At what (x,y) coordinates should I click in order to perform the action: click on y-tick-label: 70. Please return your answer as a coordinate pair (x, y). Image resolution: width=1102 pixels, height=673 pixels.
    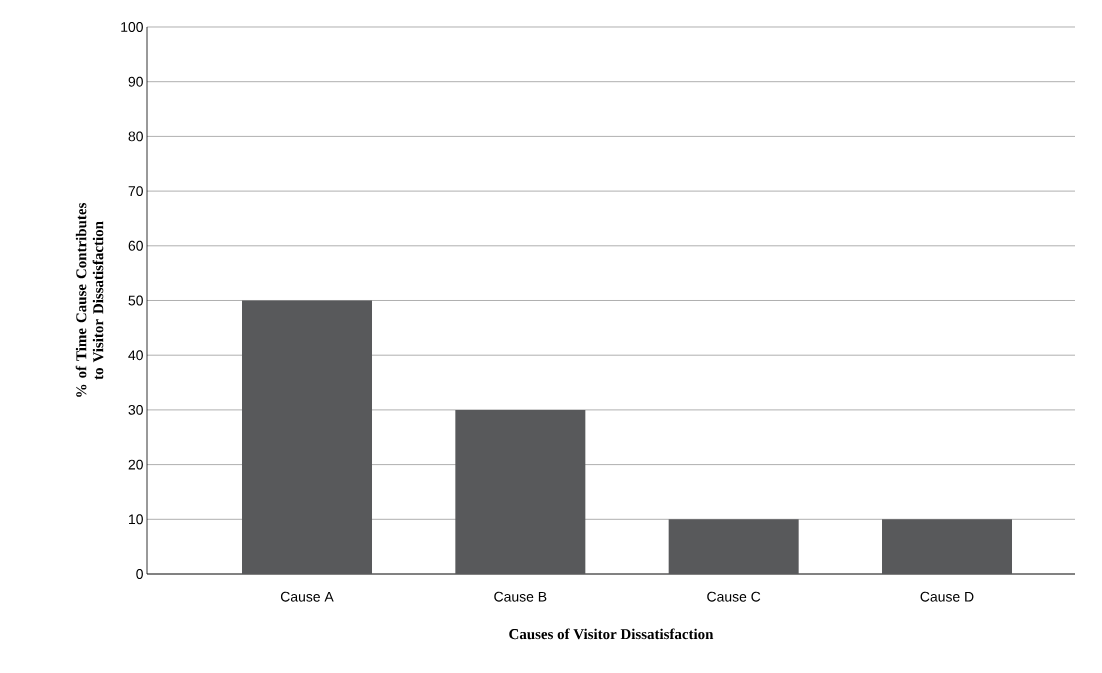
    Looking at the image, I should click on (135, 191).